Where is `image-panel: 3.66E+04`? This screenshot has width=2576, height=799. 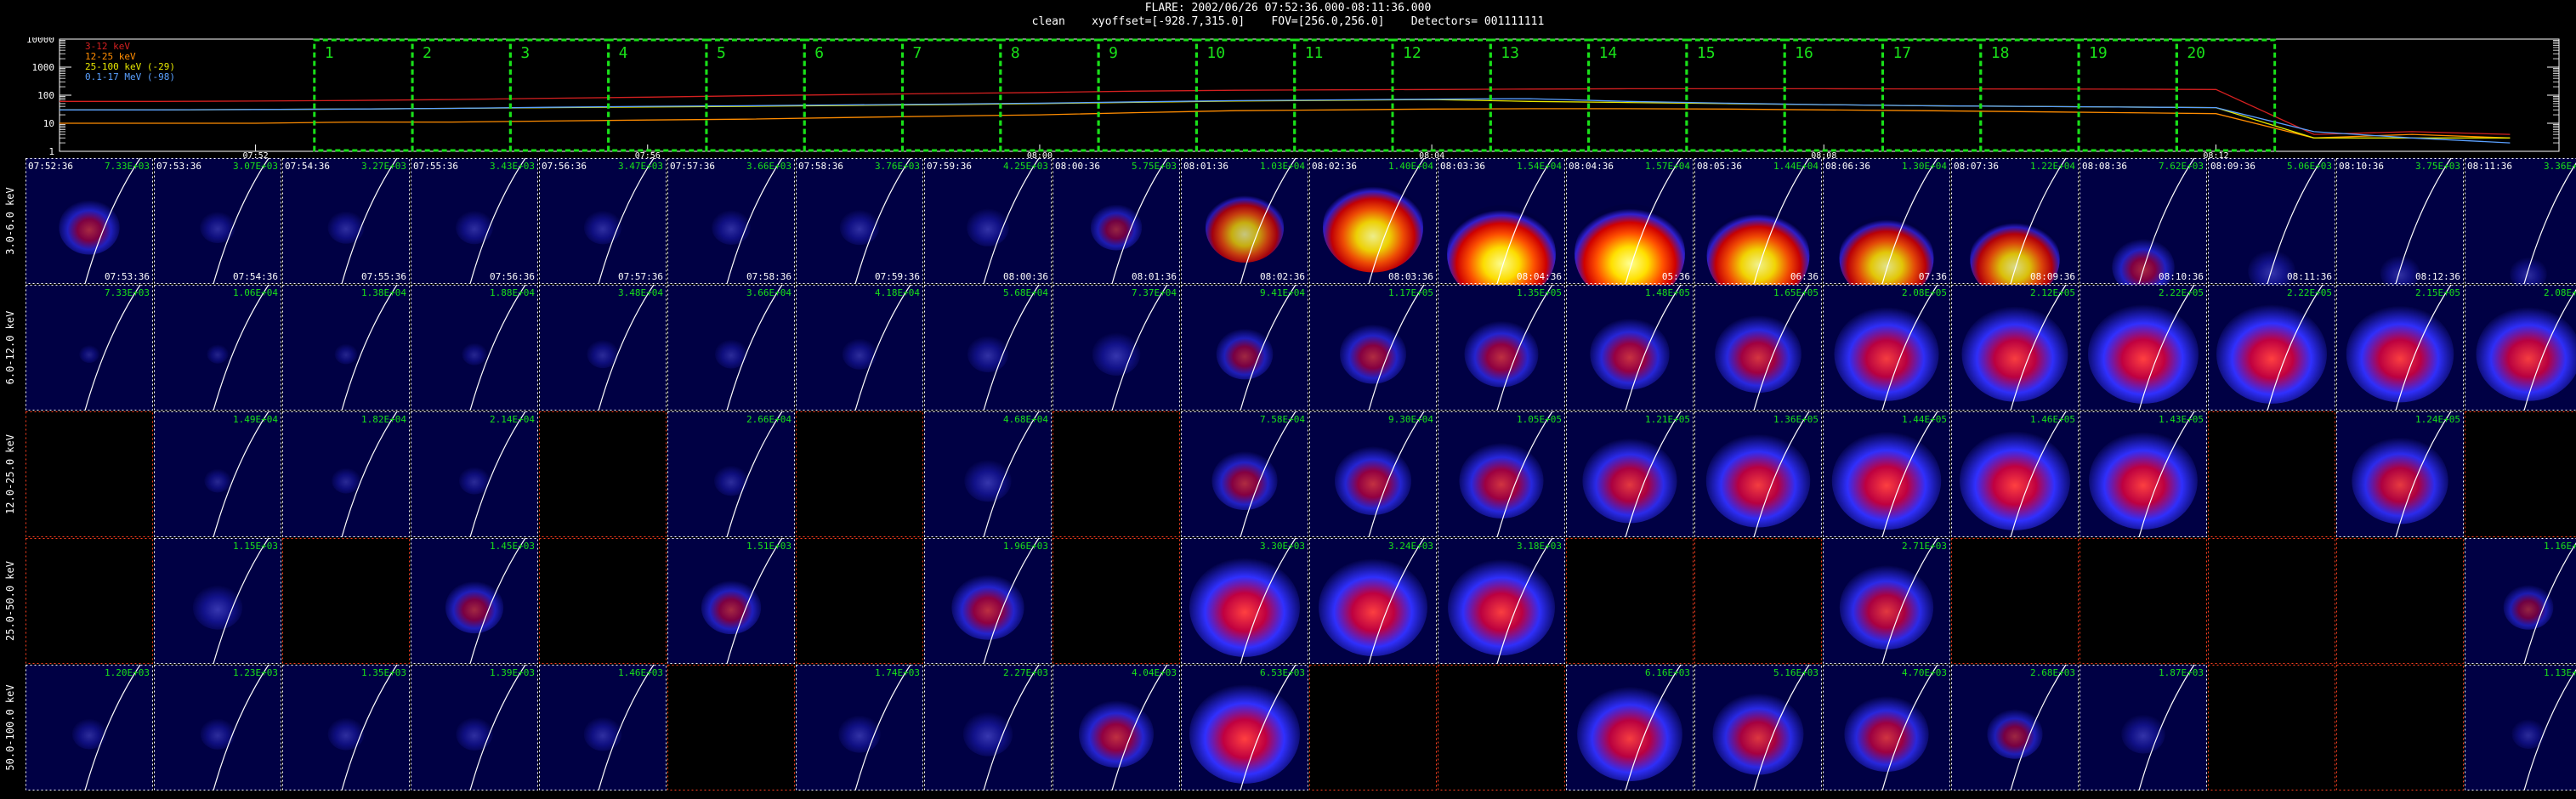
image-panel: 3.66E+04 is located at coordinates (731, 347).